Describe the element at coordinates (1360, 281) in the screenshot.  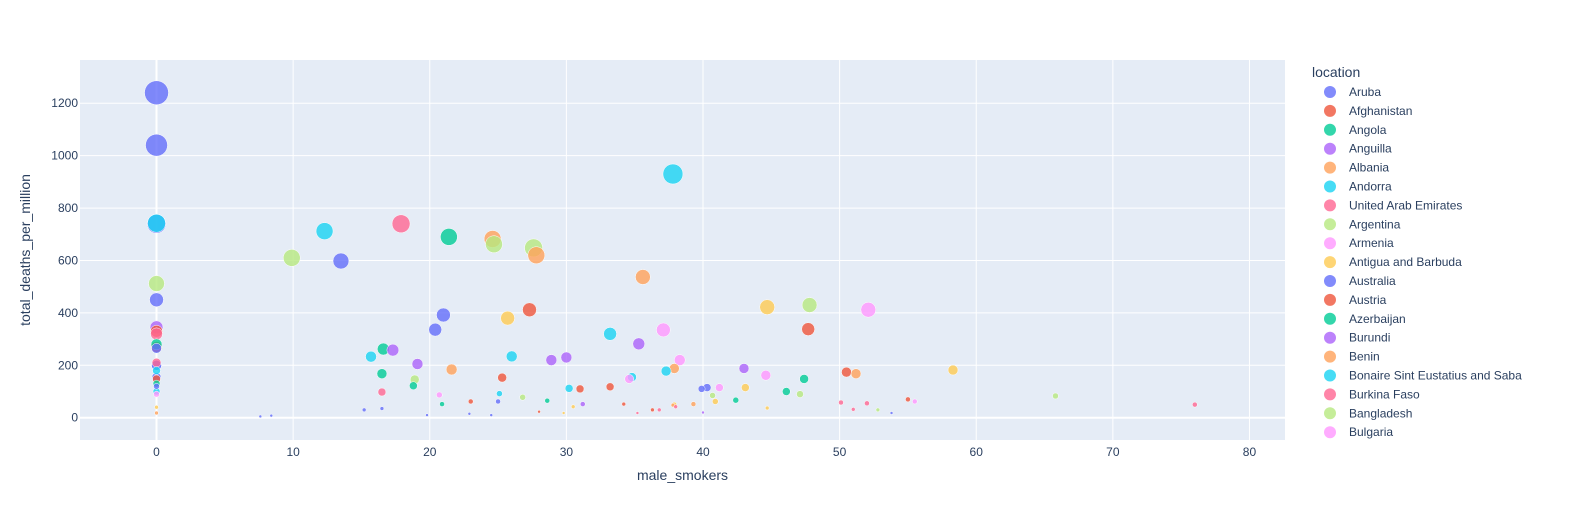
I see `legend-item: Australia` at that location.